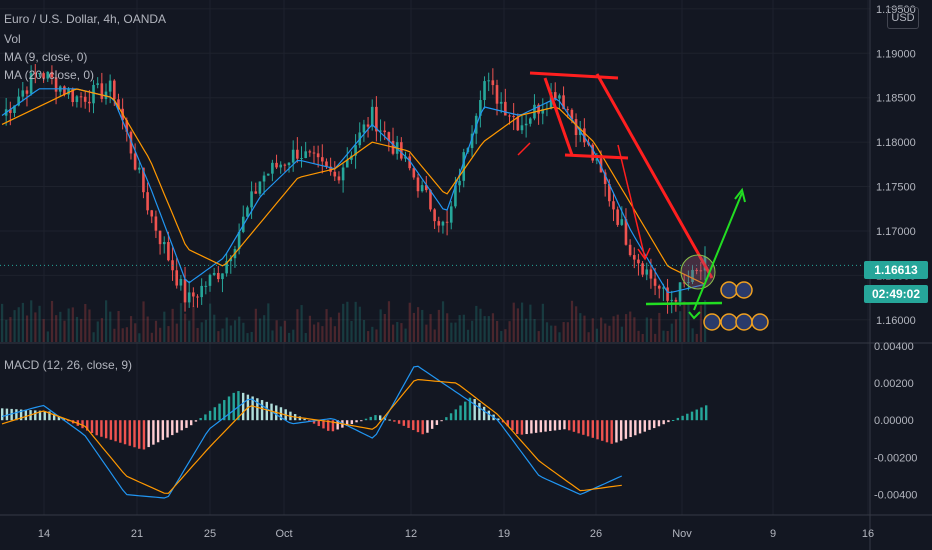 Image resolution: width=932 pixels, height=550 pixels. What do you see at coordinates (12, 39) in the screenshot?
I see `legend-vol: Vol` at bounding box center [12, 39].